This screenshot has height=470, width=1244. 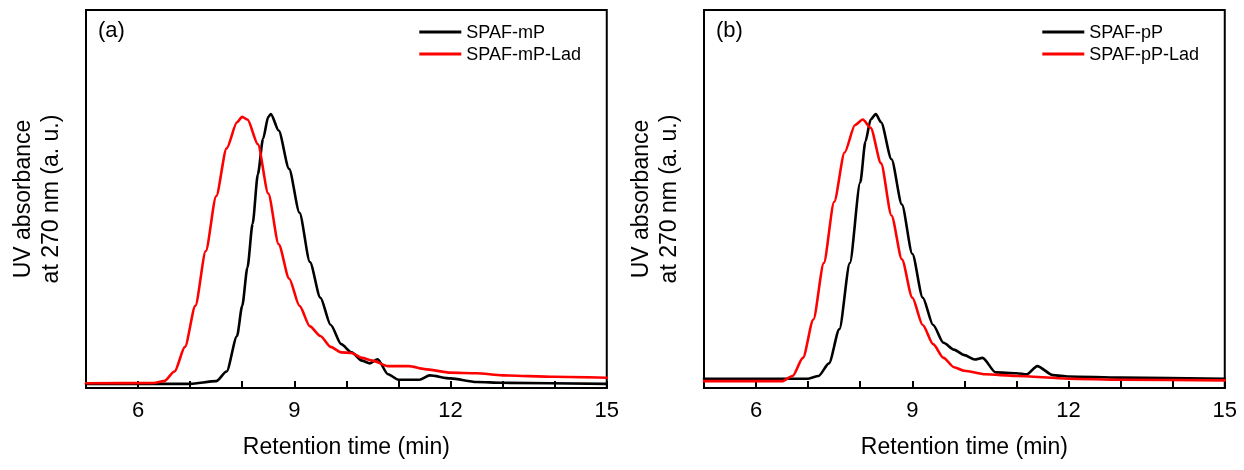 What do you see at coordinates (505, 32) in the screenshot?
I see `legend-label: SPAF-mP` at bounding box center [505, 32].